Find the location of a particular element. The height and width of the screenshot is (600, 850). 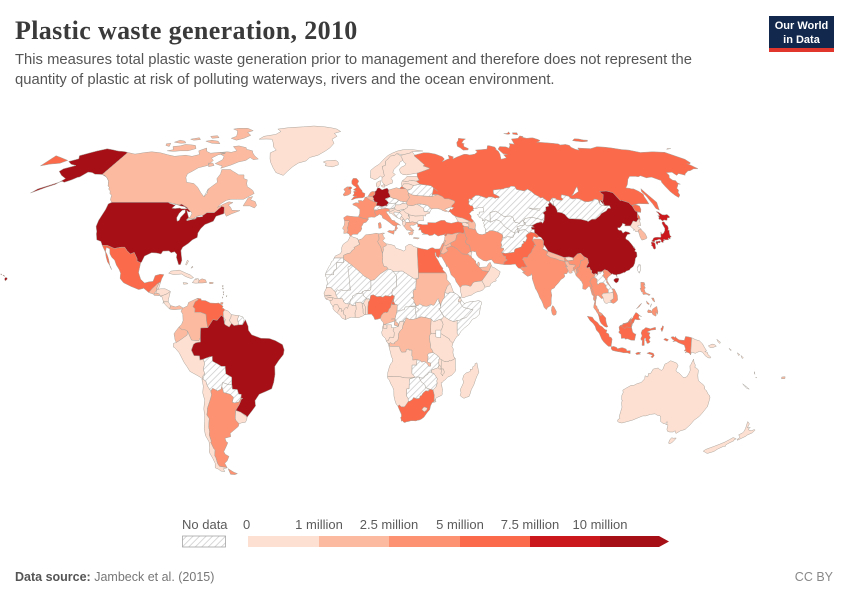

svg-text: 2.5 million is located at coordinates (389, 524).